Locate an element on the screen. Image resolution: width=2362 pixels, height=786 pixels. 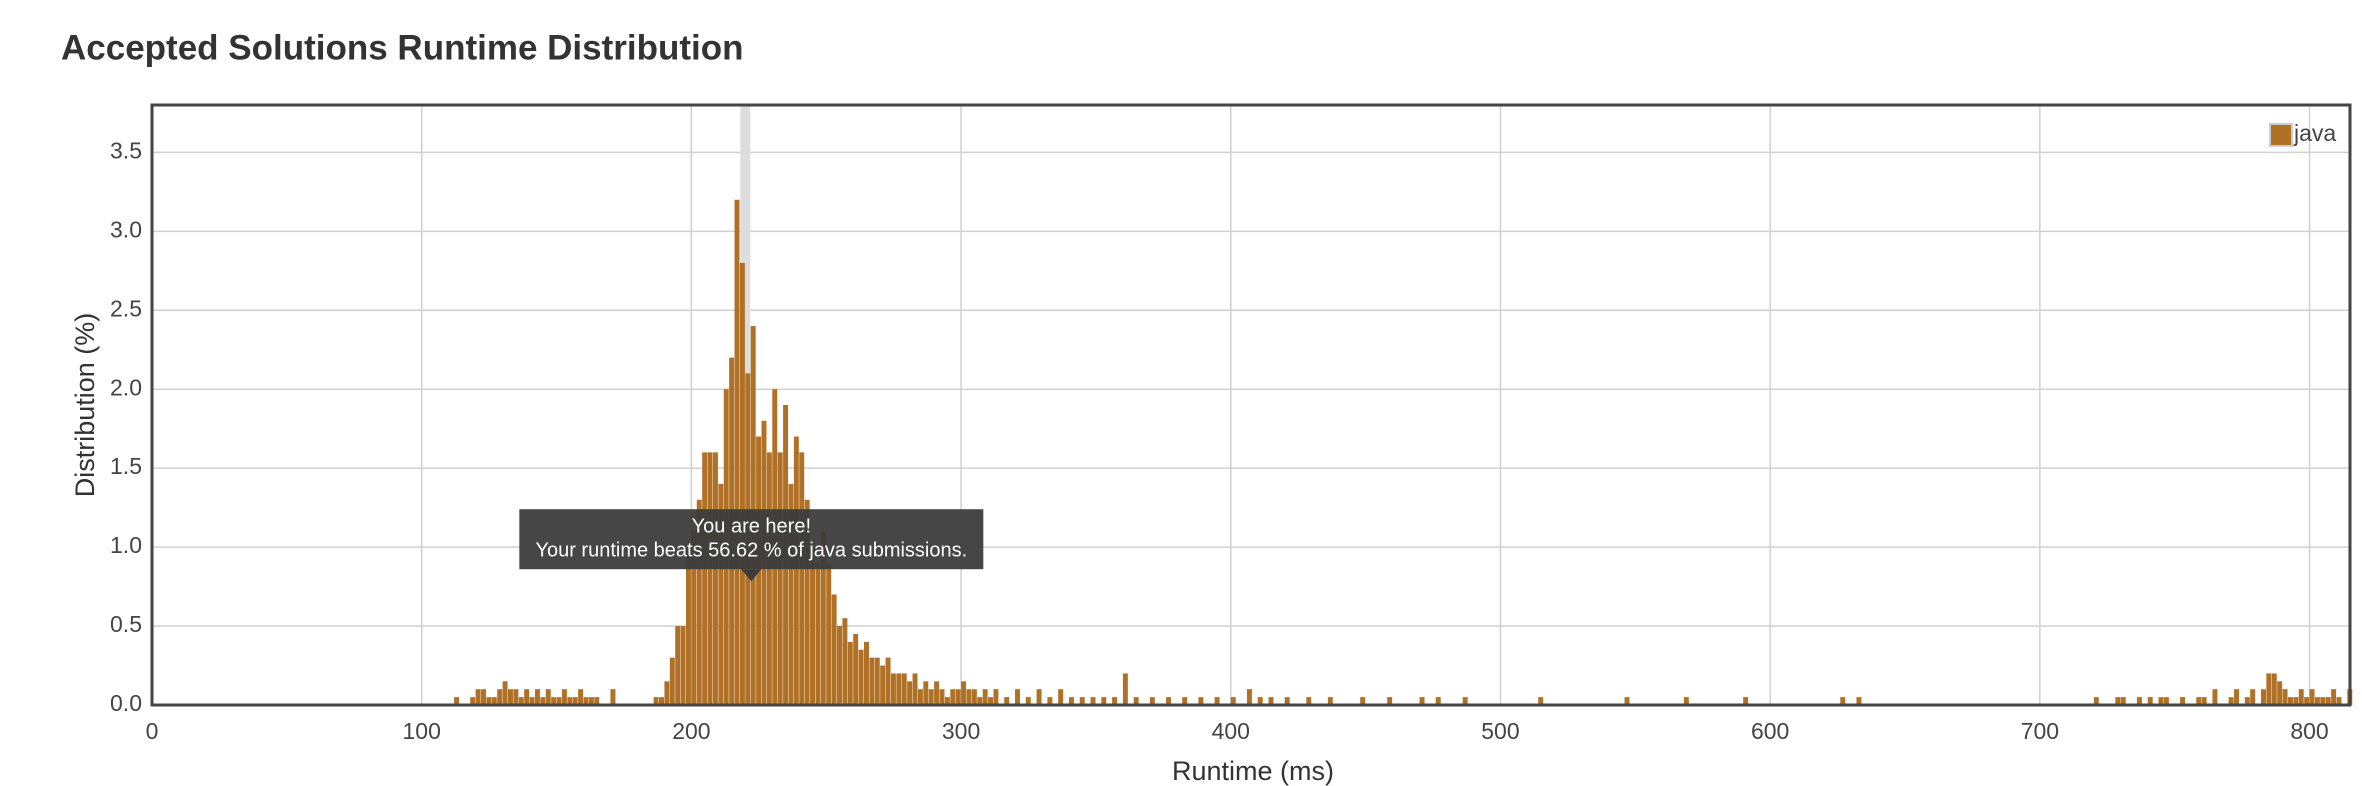
y-tick-label: 1.5 is located at coordinates (126, 466).